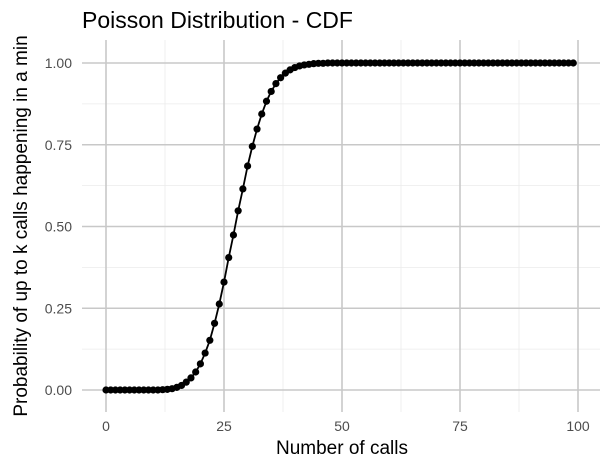 The image size is (609, 471). I want to click on x-tick-label: 75, so click(460, 426).